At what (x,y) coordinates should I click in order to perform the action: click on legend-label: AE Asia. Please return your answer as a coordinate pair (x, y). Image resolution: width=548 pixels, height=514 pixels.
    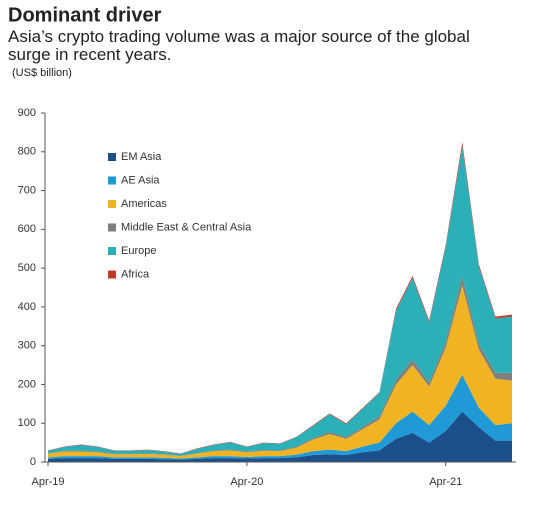
    Looking at the image, I should click on (140, 180).